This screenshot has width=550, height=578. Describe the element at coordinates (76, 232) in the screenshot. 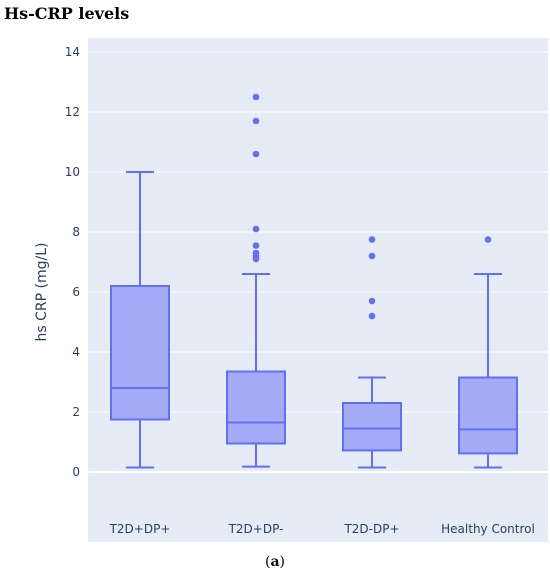

I see `y-tick-label: 8` at that location.